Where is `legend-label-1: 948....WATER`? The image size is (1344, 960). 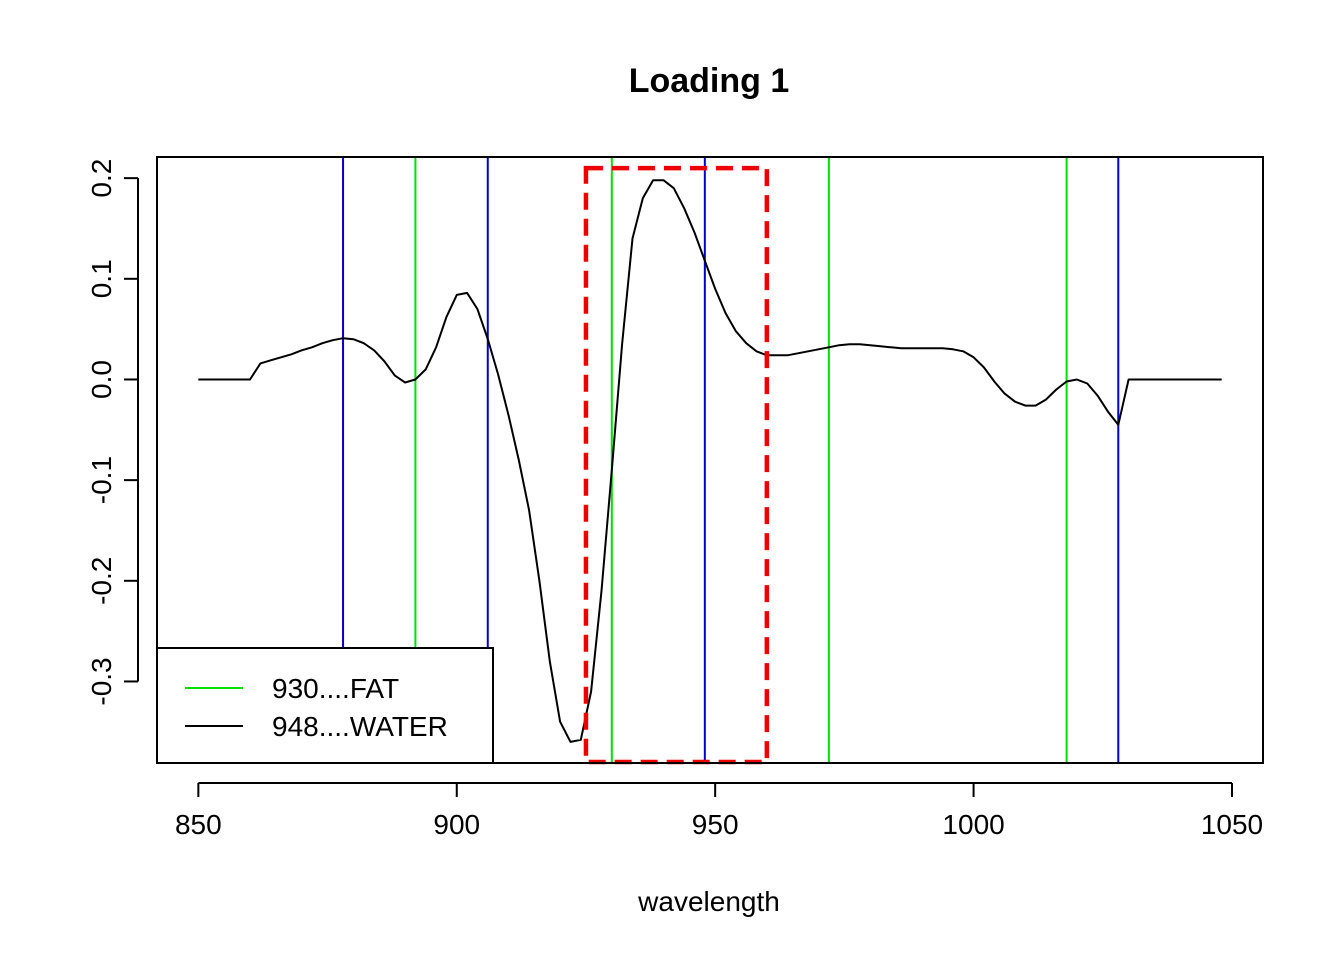
legend-label-1: 948....WATER is located at coordinates (360, 726).